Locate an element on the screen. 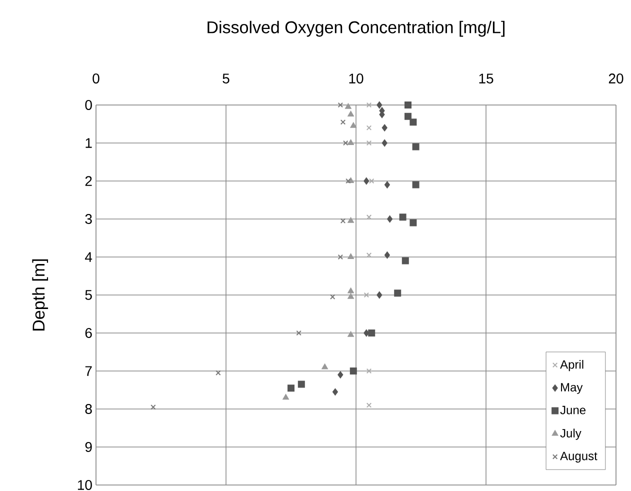 This screenshot has height=491, width=631. x-tick-label: 20 is located at coordinates (616, 79).